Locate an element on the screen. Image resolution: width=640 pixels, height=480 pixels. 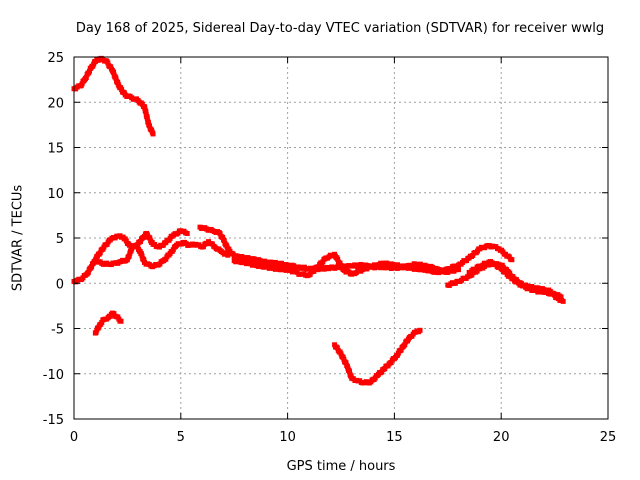
y-tick-label: 25 is located at coordinates (55, 58).